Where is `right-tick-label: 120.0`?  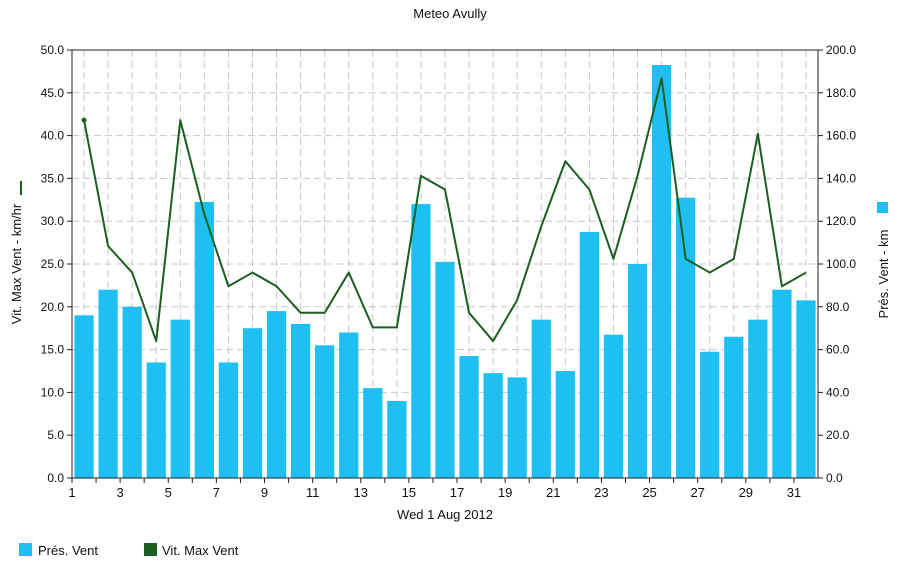 right-tick-label: 120.0 is located at coordinates (841, 221).